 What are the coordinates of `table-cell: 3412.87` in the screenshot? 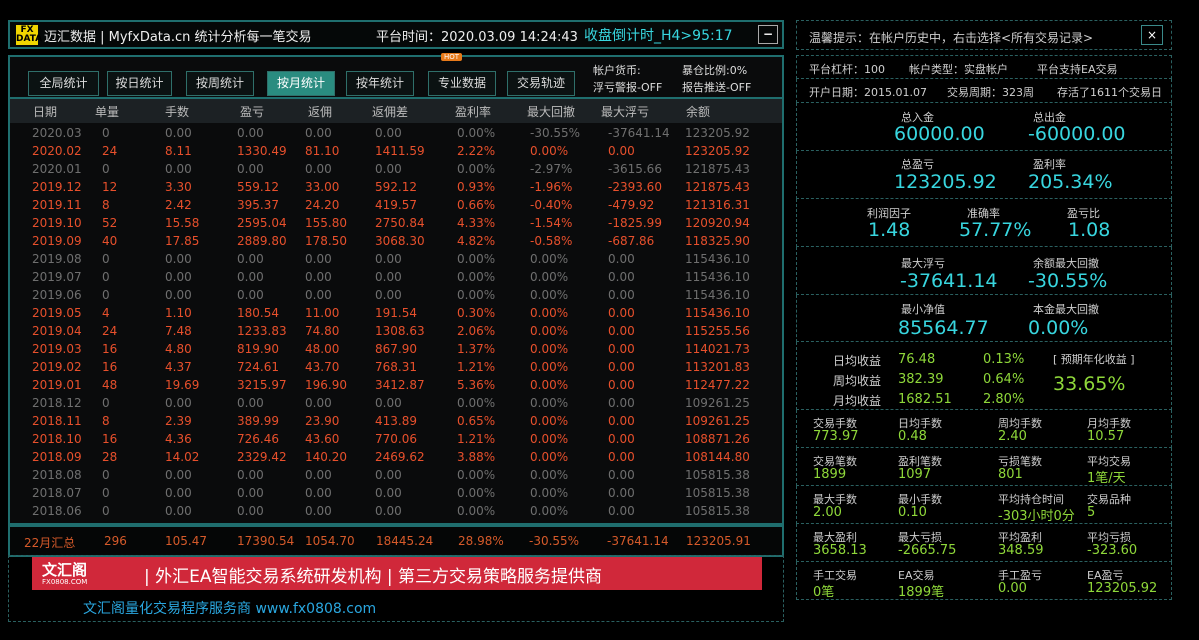 It's located at (400, 385).